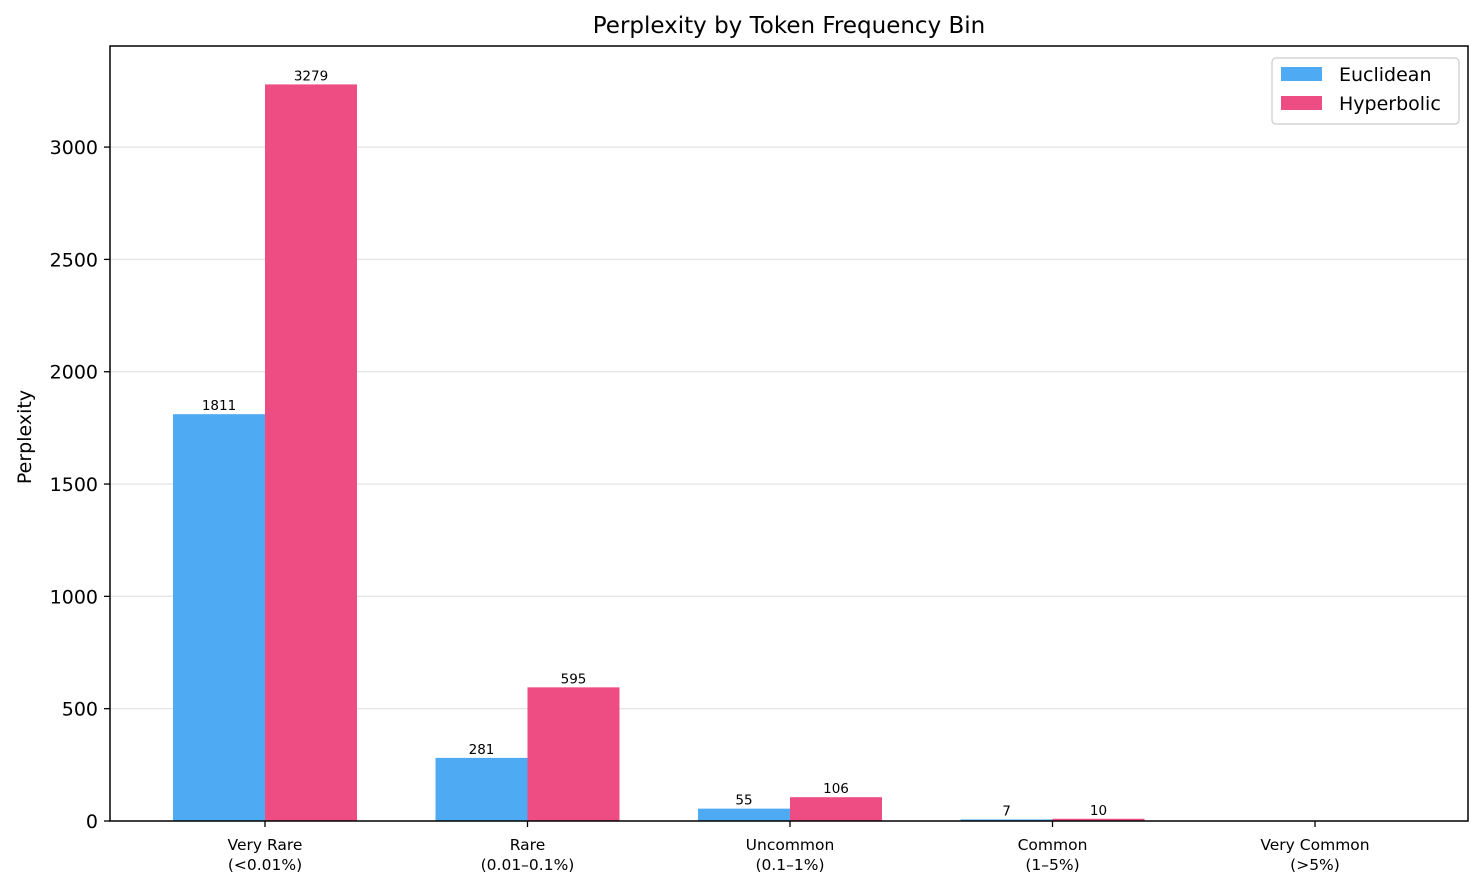  What do you see at coordinates (1098, 811) in the screenshot?
I see `bar-value-label: 10` at bounding box center [1098, 811].